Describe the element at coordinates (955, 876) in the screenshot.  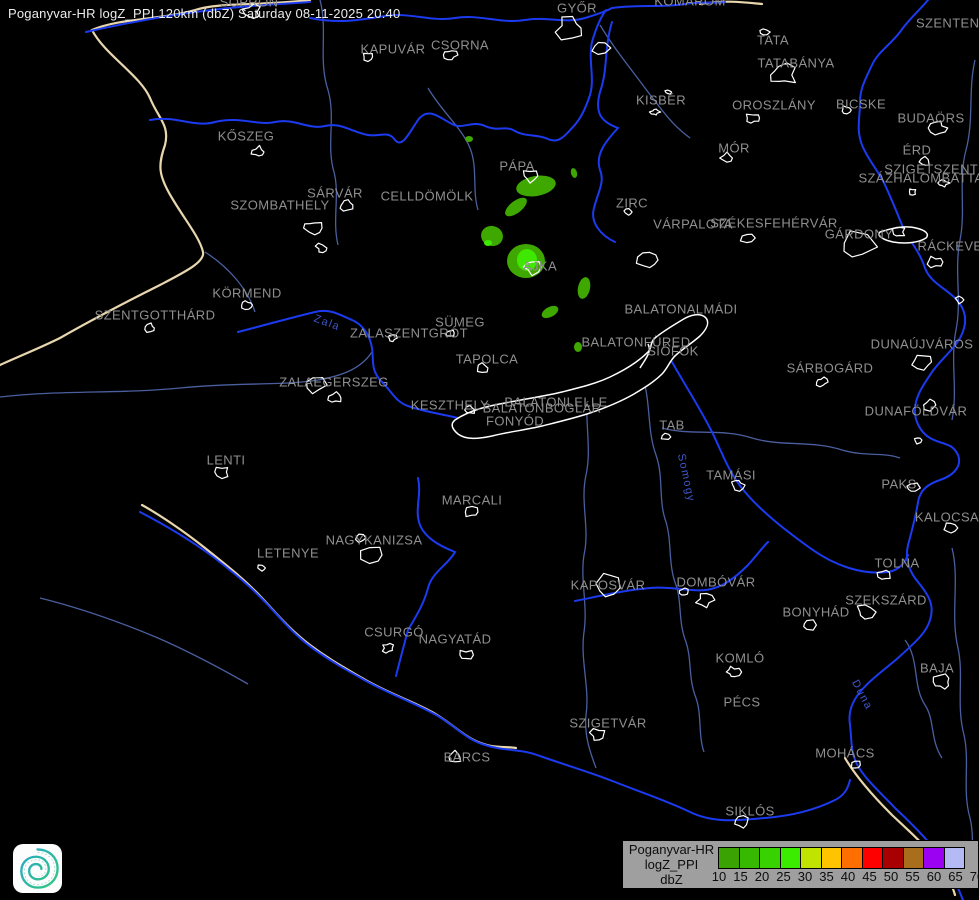
I see `legend-tick: 65` at that location.